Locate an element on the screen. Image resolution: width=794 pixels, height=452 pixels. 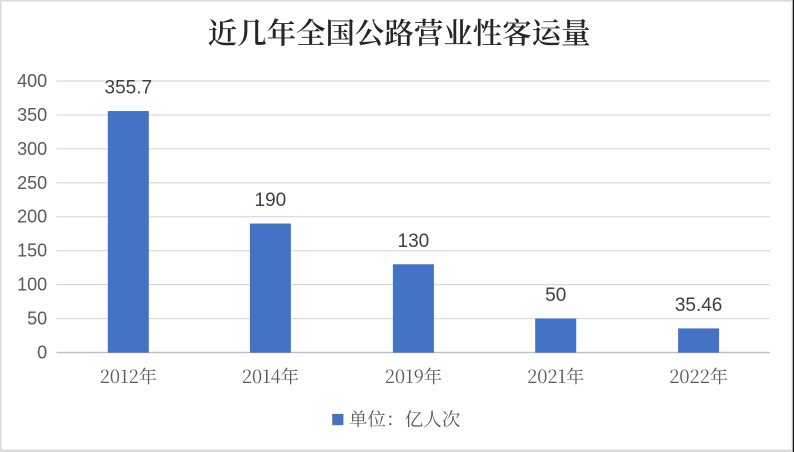
svg-text: 300 is located at coordinates (32, 149).